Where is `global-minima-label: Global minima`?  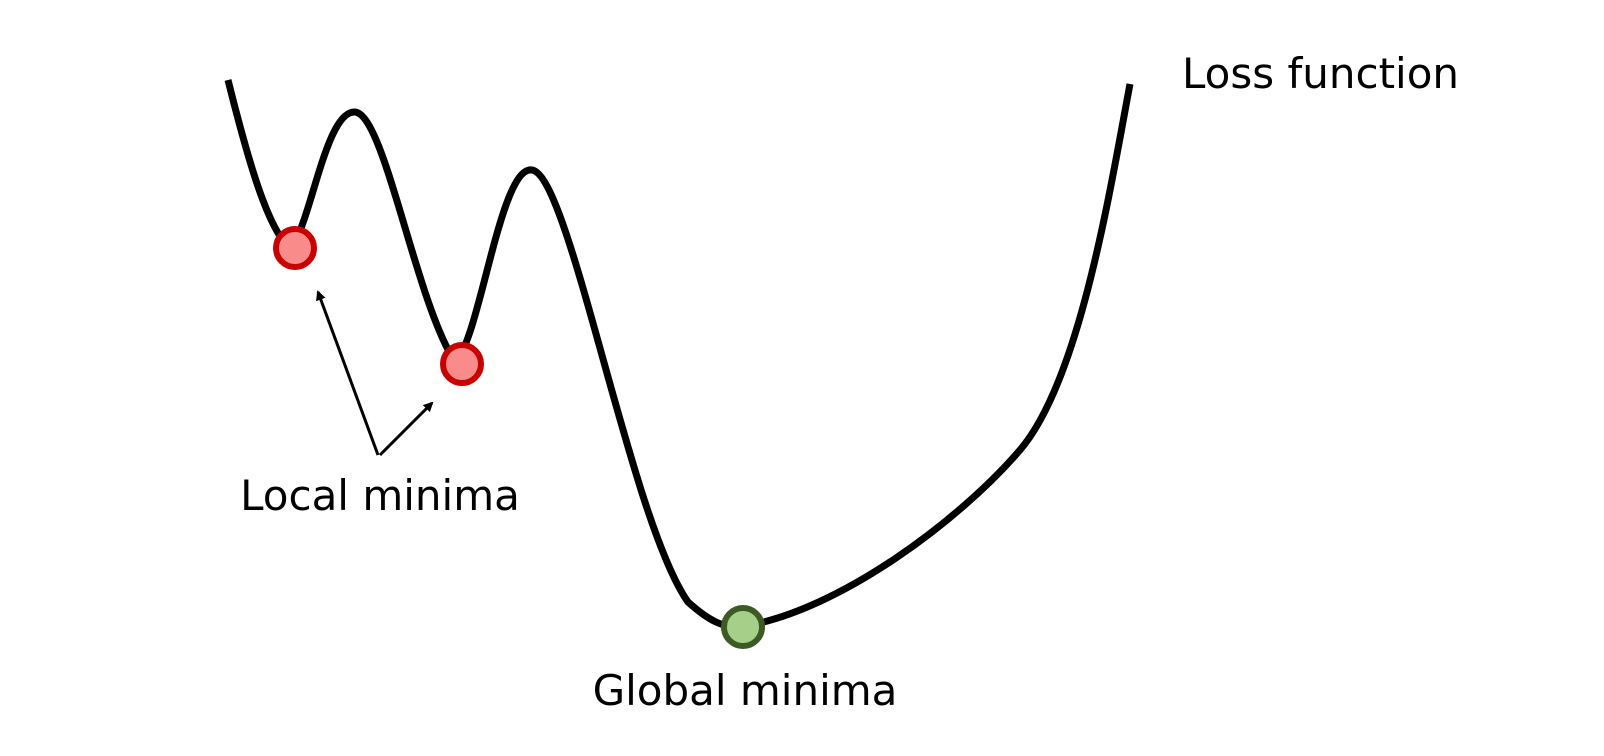 global-minima-label: Global minima is located at coordinates (745, 690).